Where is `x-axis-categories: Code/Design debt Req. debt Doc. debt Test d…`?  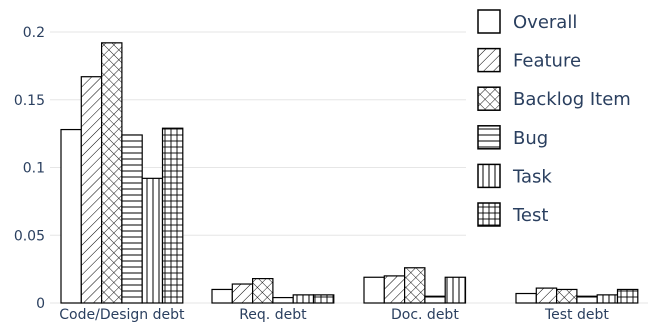 x-axis-categories: Code/Design debt Req. debt Doc. debt Test d… is located at coordinates (334, 315).